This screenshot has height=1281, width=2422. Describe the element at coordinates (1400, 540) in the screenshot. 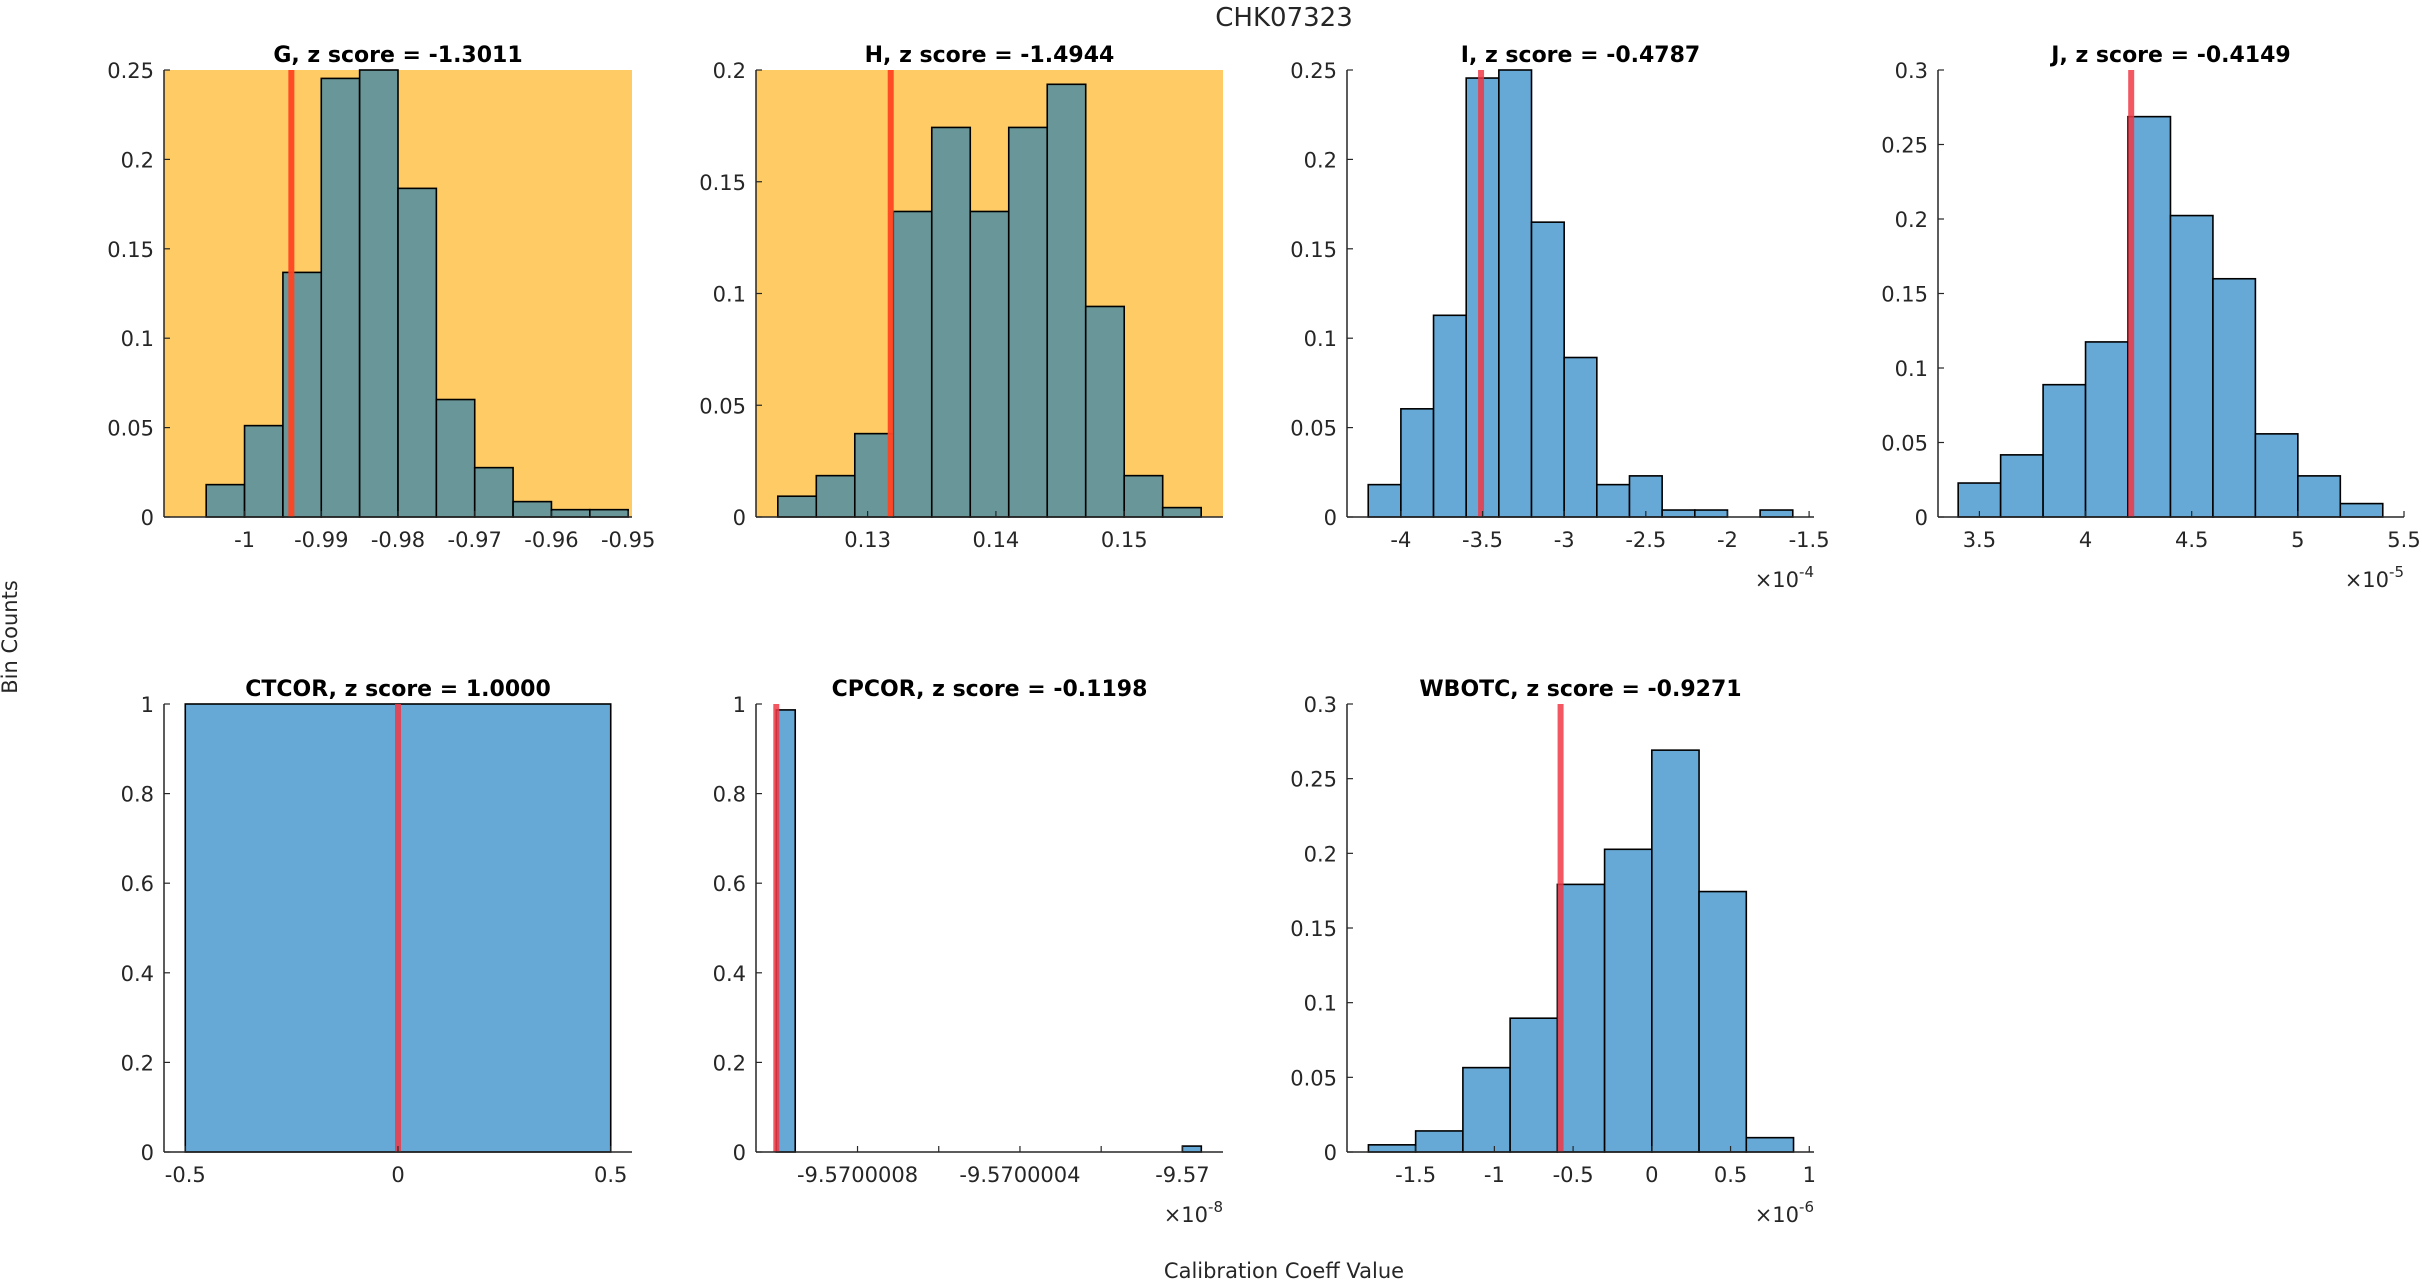

I see `x-tick-label: -4` at that location.